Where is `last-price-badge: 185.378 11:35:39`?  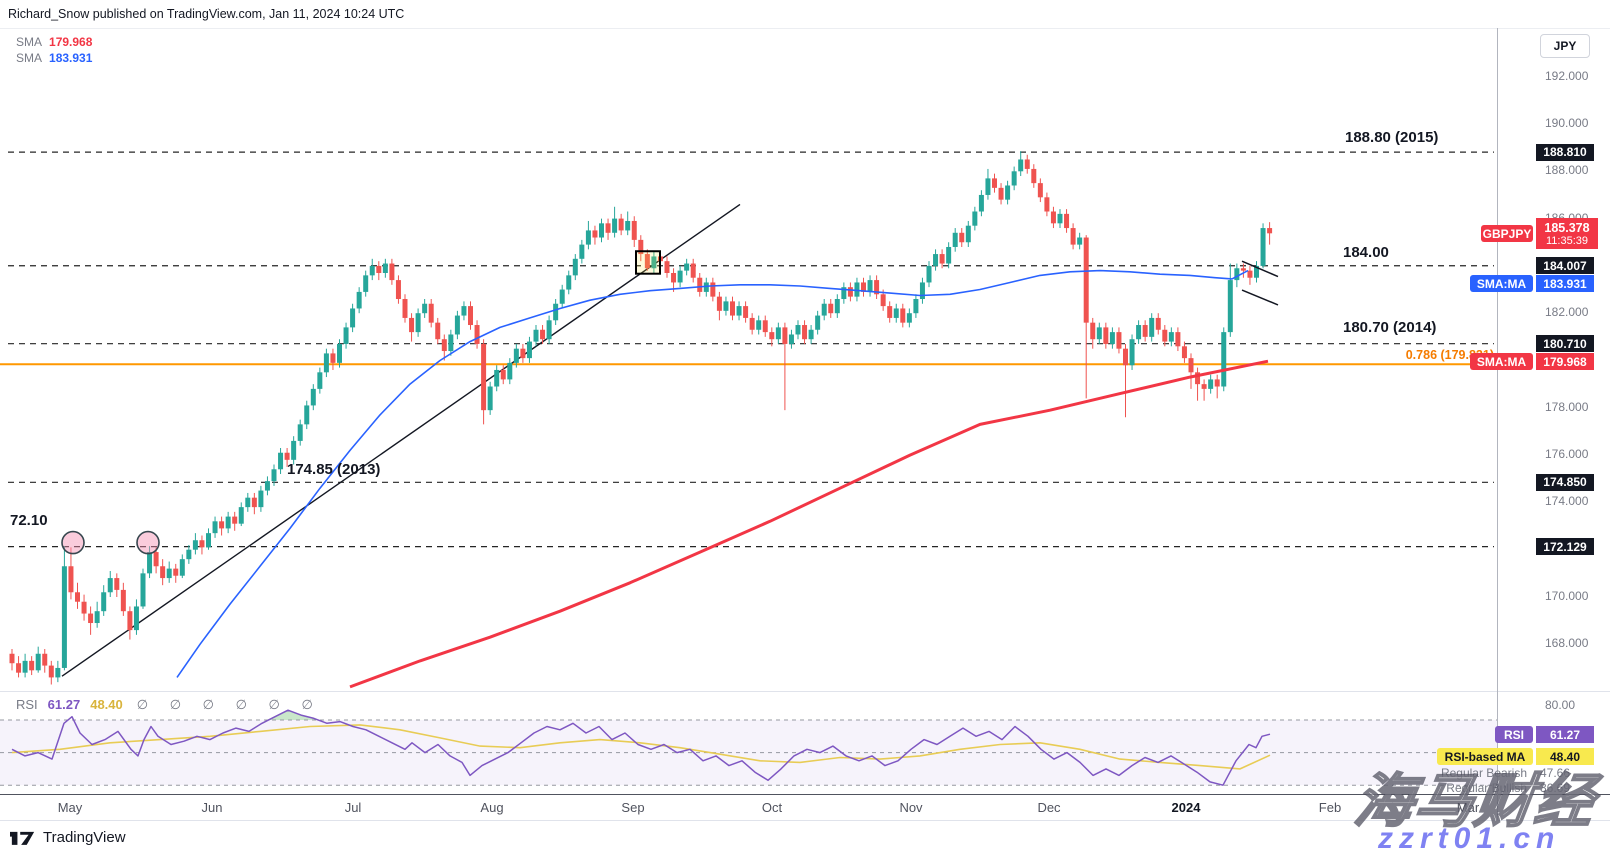 last-price-badge: 185.378 11:35:39 is located at coordinates (1567, 233).